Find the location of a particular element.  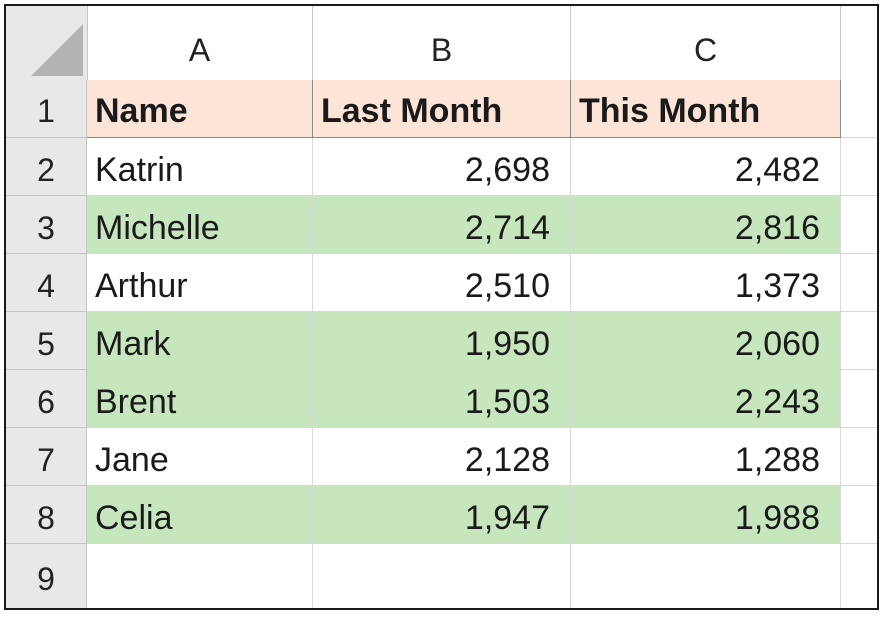

row-header-8: 8 is located at coordinates (46, 515).